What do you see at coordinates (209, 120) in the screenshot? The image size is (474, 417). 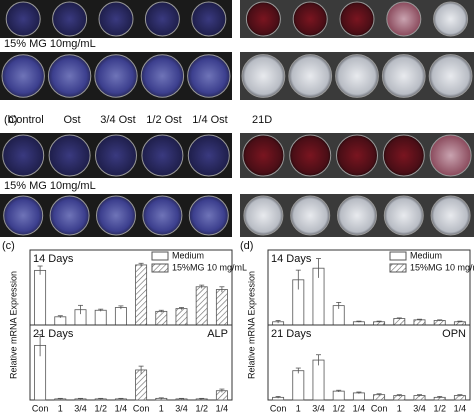 I see `group-label: 1/4 Ost` at bounding box center [209, 120].